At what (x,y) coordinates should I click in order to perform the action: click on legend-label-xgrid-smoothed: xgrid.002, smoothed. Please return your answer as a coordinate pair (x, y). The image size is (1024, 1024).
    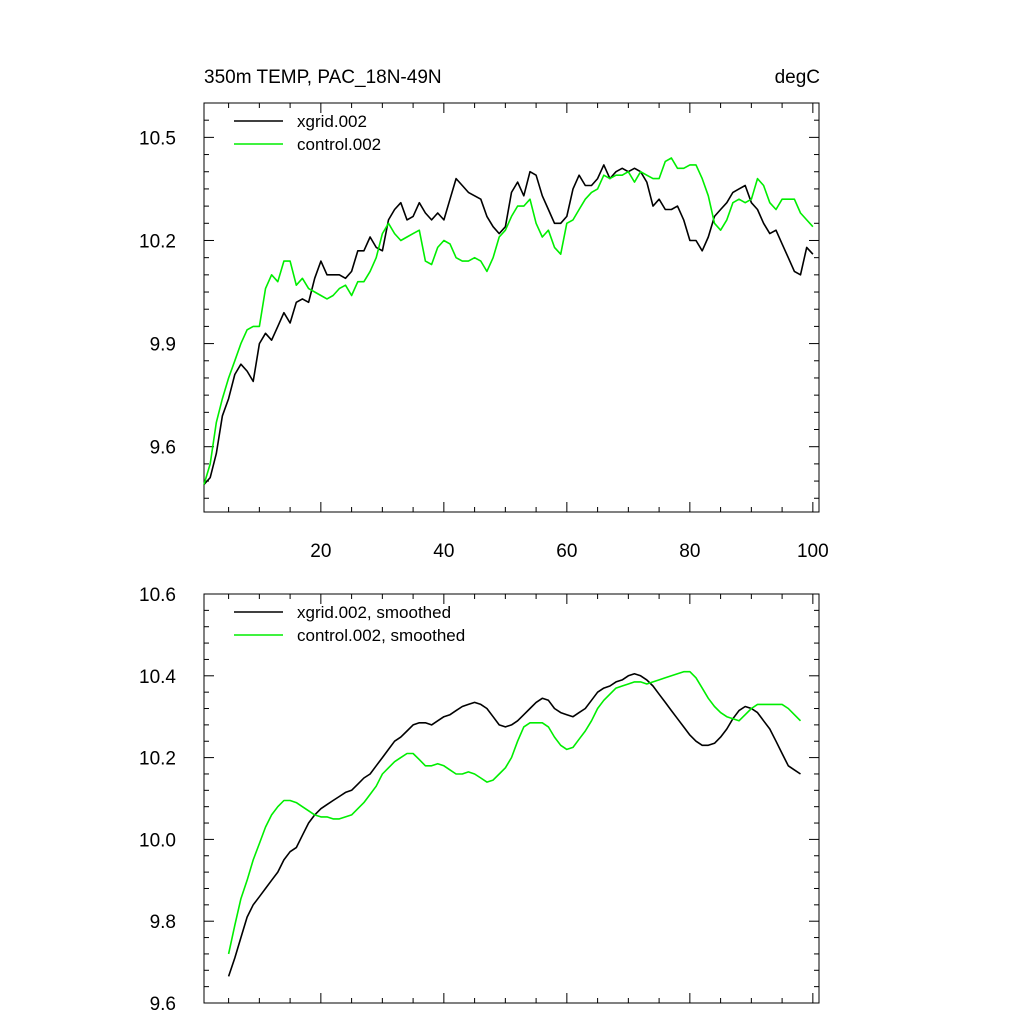
    Looking at the image, I should click on (374, 612).